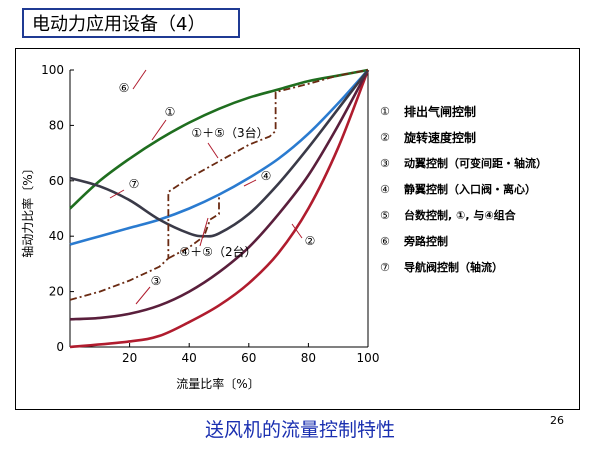 The height and width of the screenshot is (450, 600). What do you see at coordinates (217, 251) in the screenshot?
I see `annotation-label: ④＋⑤（2台）` at bounding box center [217, 251].